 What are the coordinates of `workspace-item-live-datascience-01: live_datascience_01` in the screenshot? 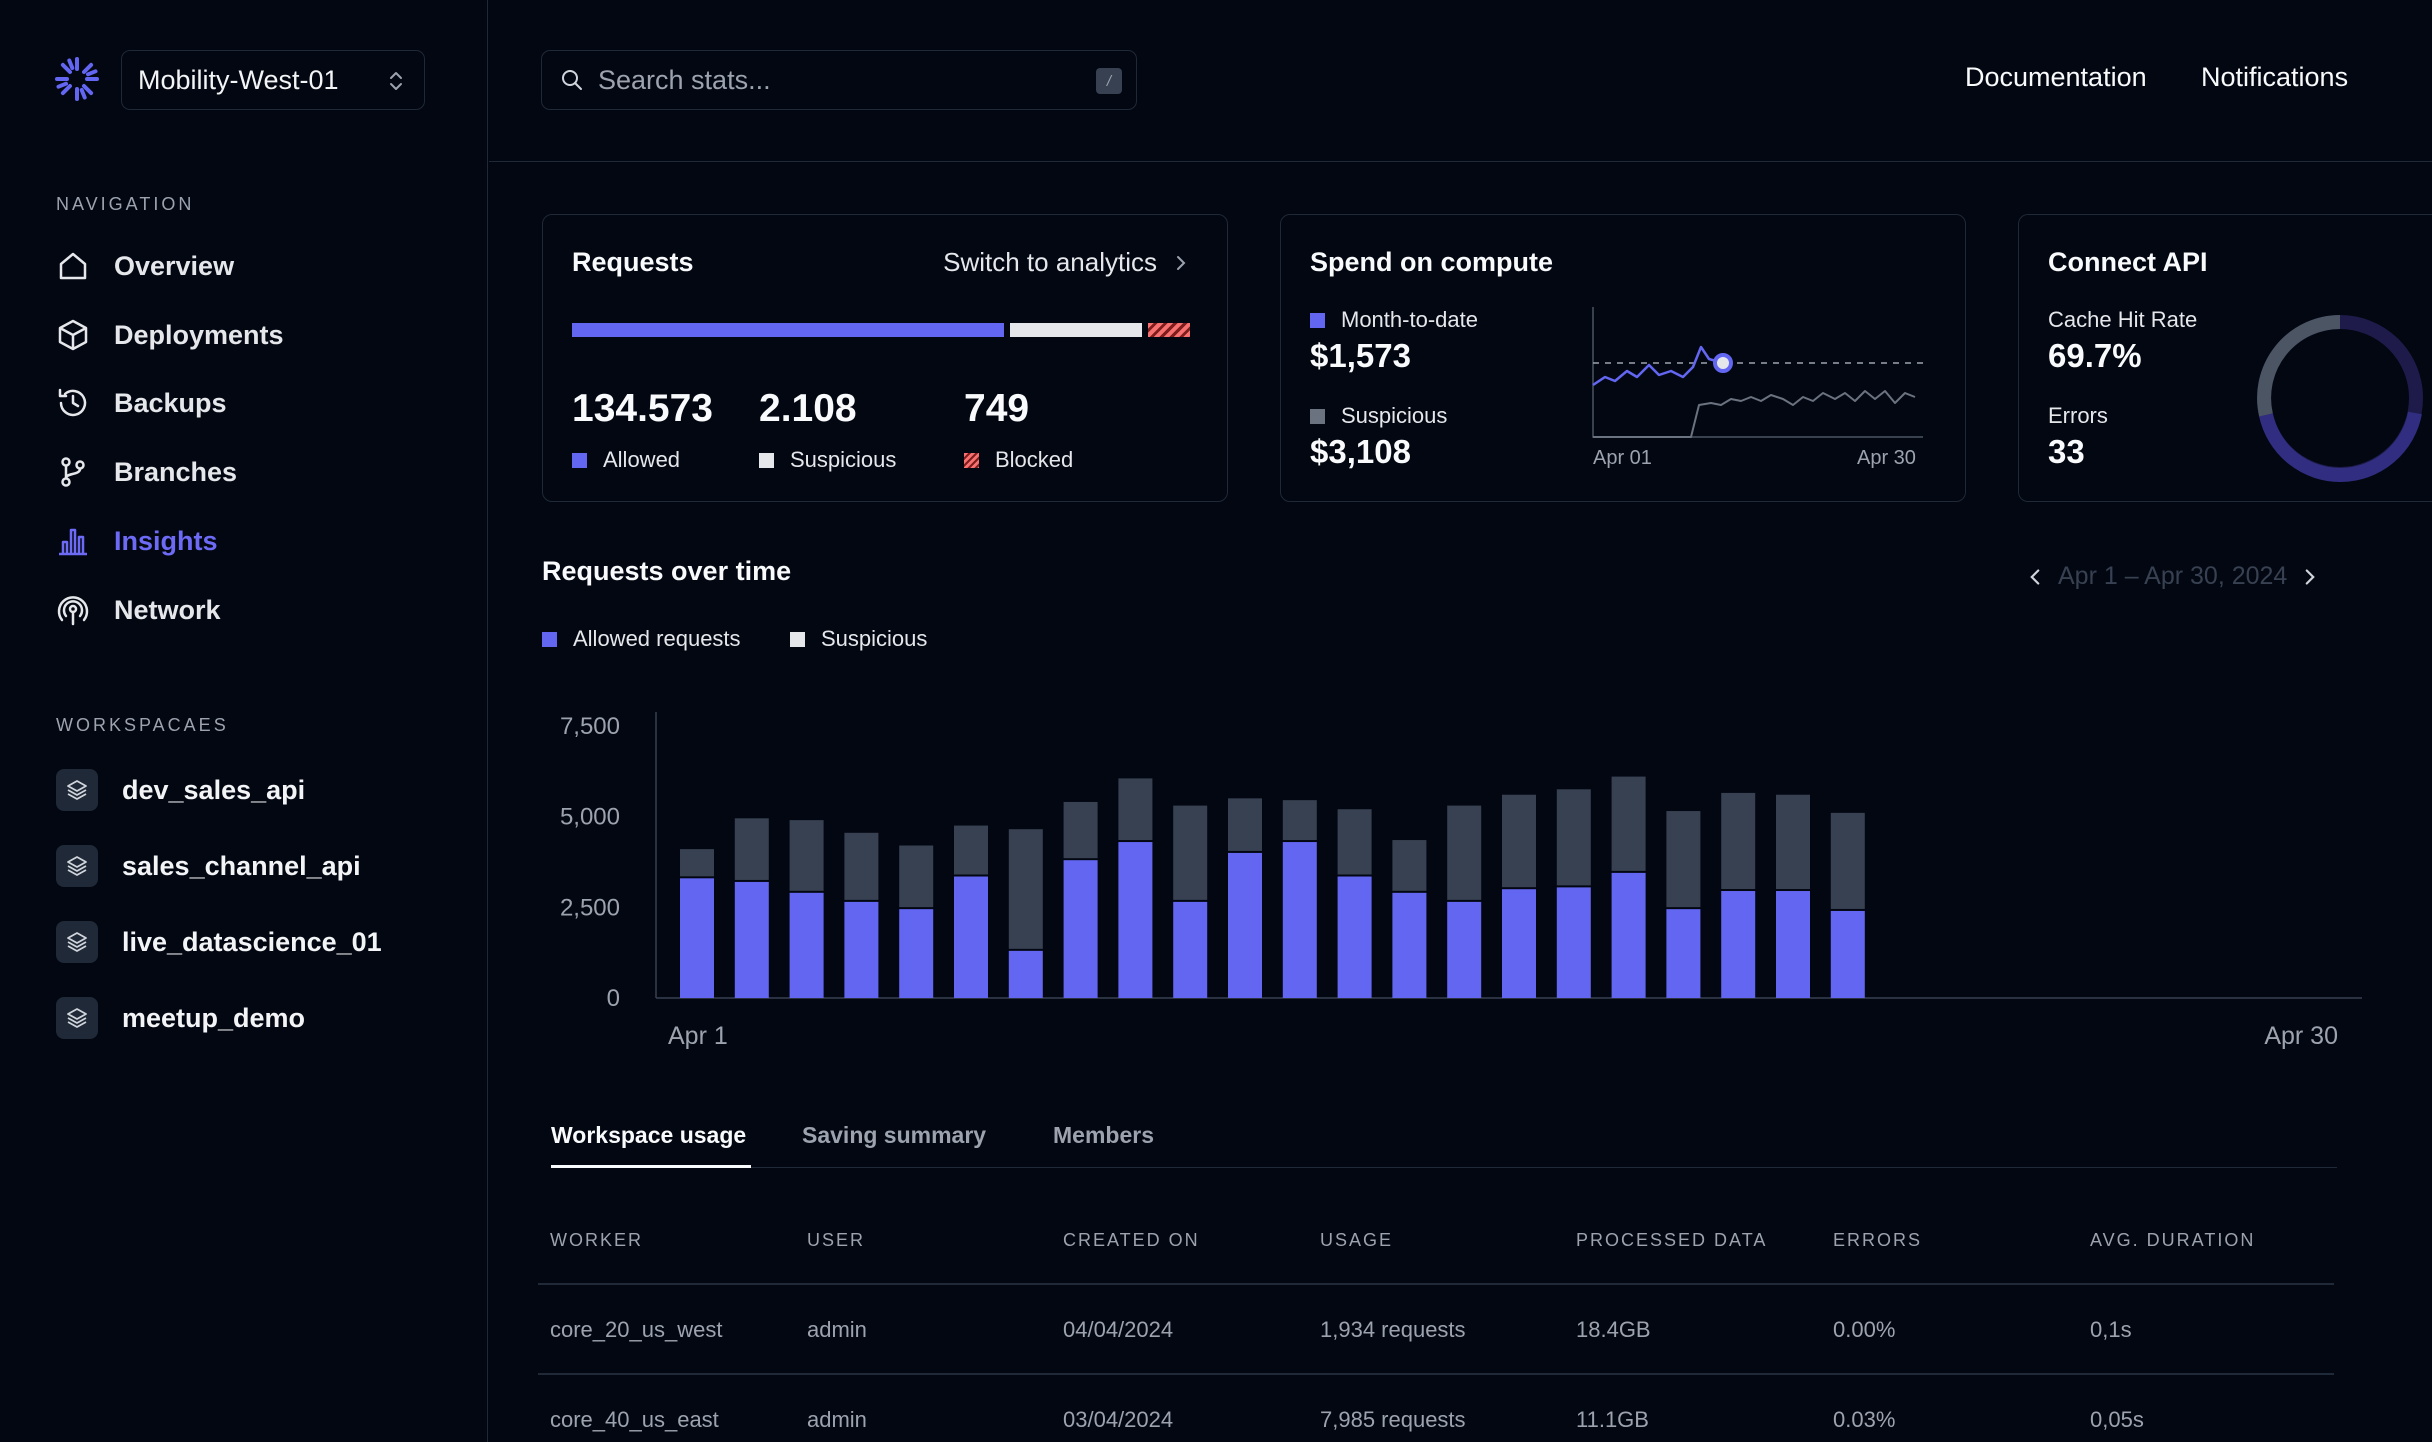 It's located at (219, 942).